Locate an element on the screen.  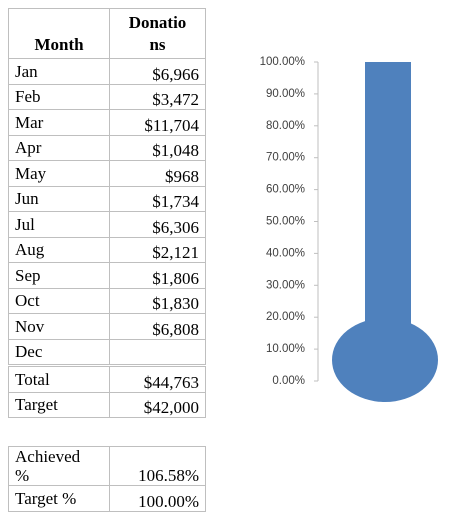
y-tick-label: 60.00% is located at coordinates (285, 190).